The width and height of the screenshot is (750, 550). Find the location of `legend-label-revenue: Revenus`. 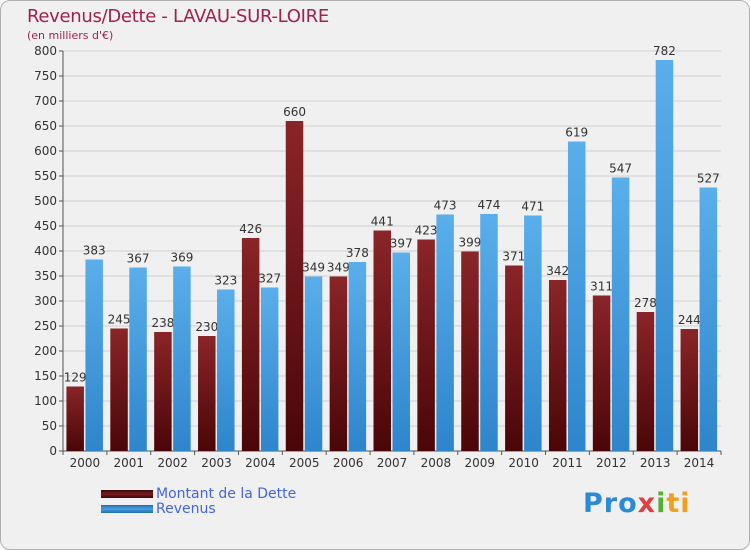

legend-label-revenue: Revenus is located at coordinates (186, 509).